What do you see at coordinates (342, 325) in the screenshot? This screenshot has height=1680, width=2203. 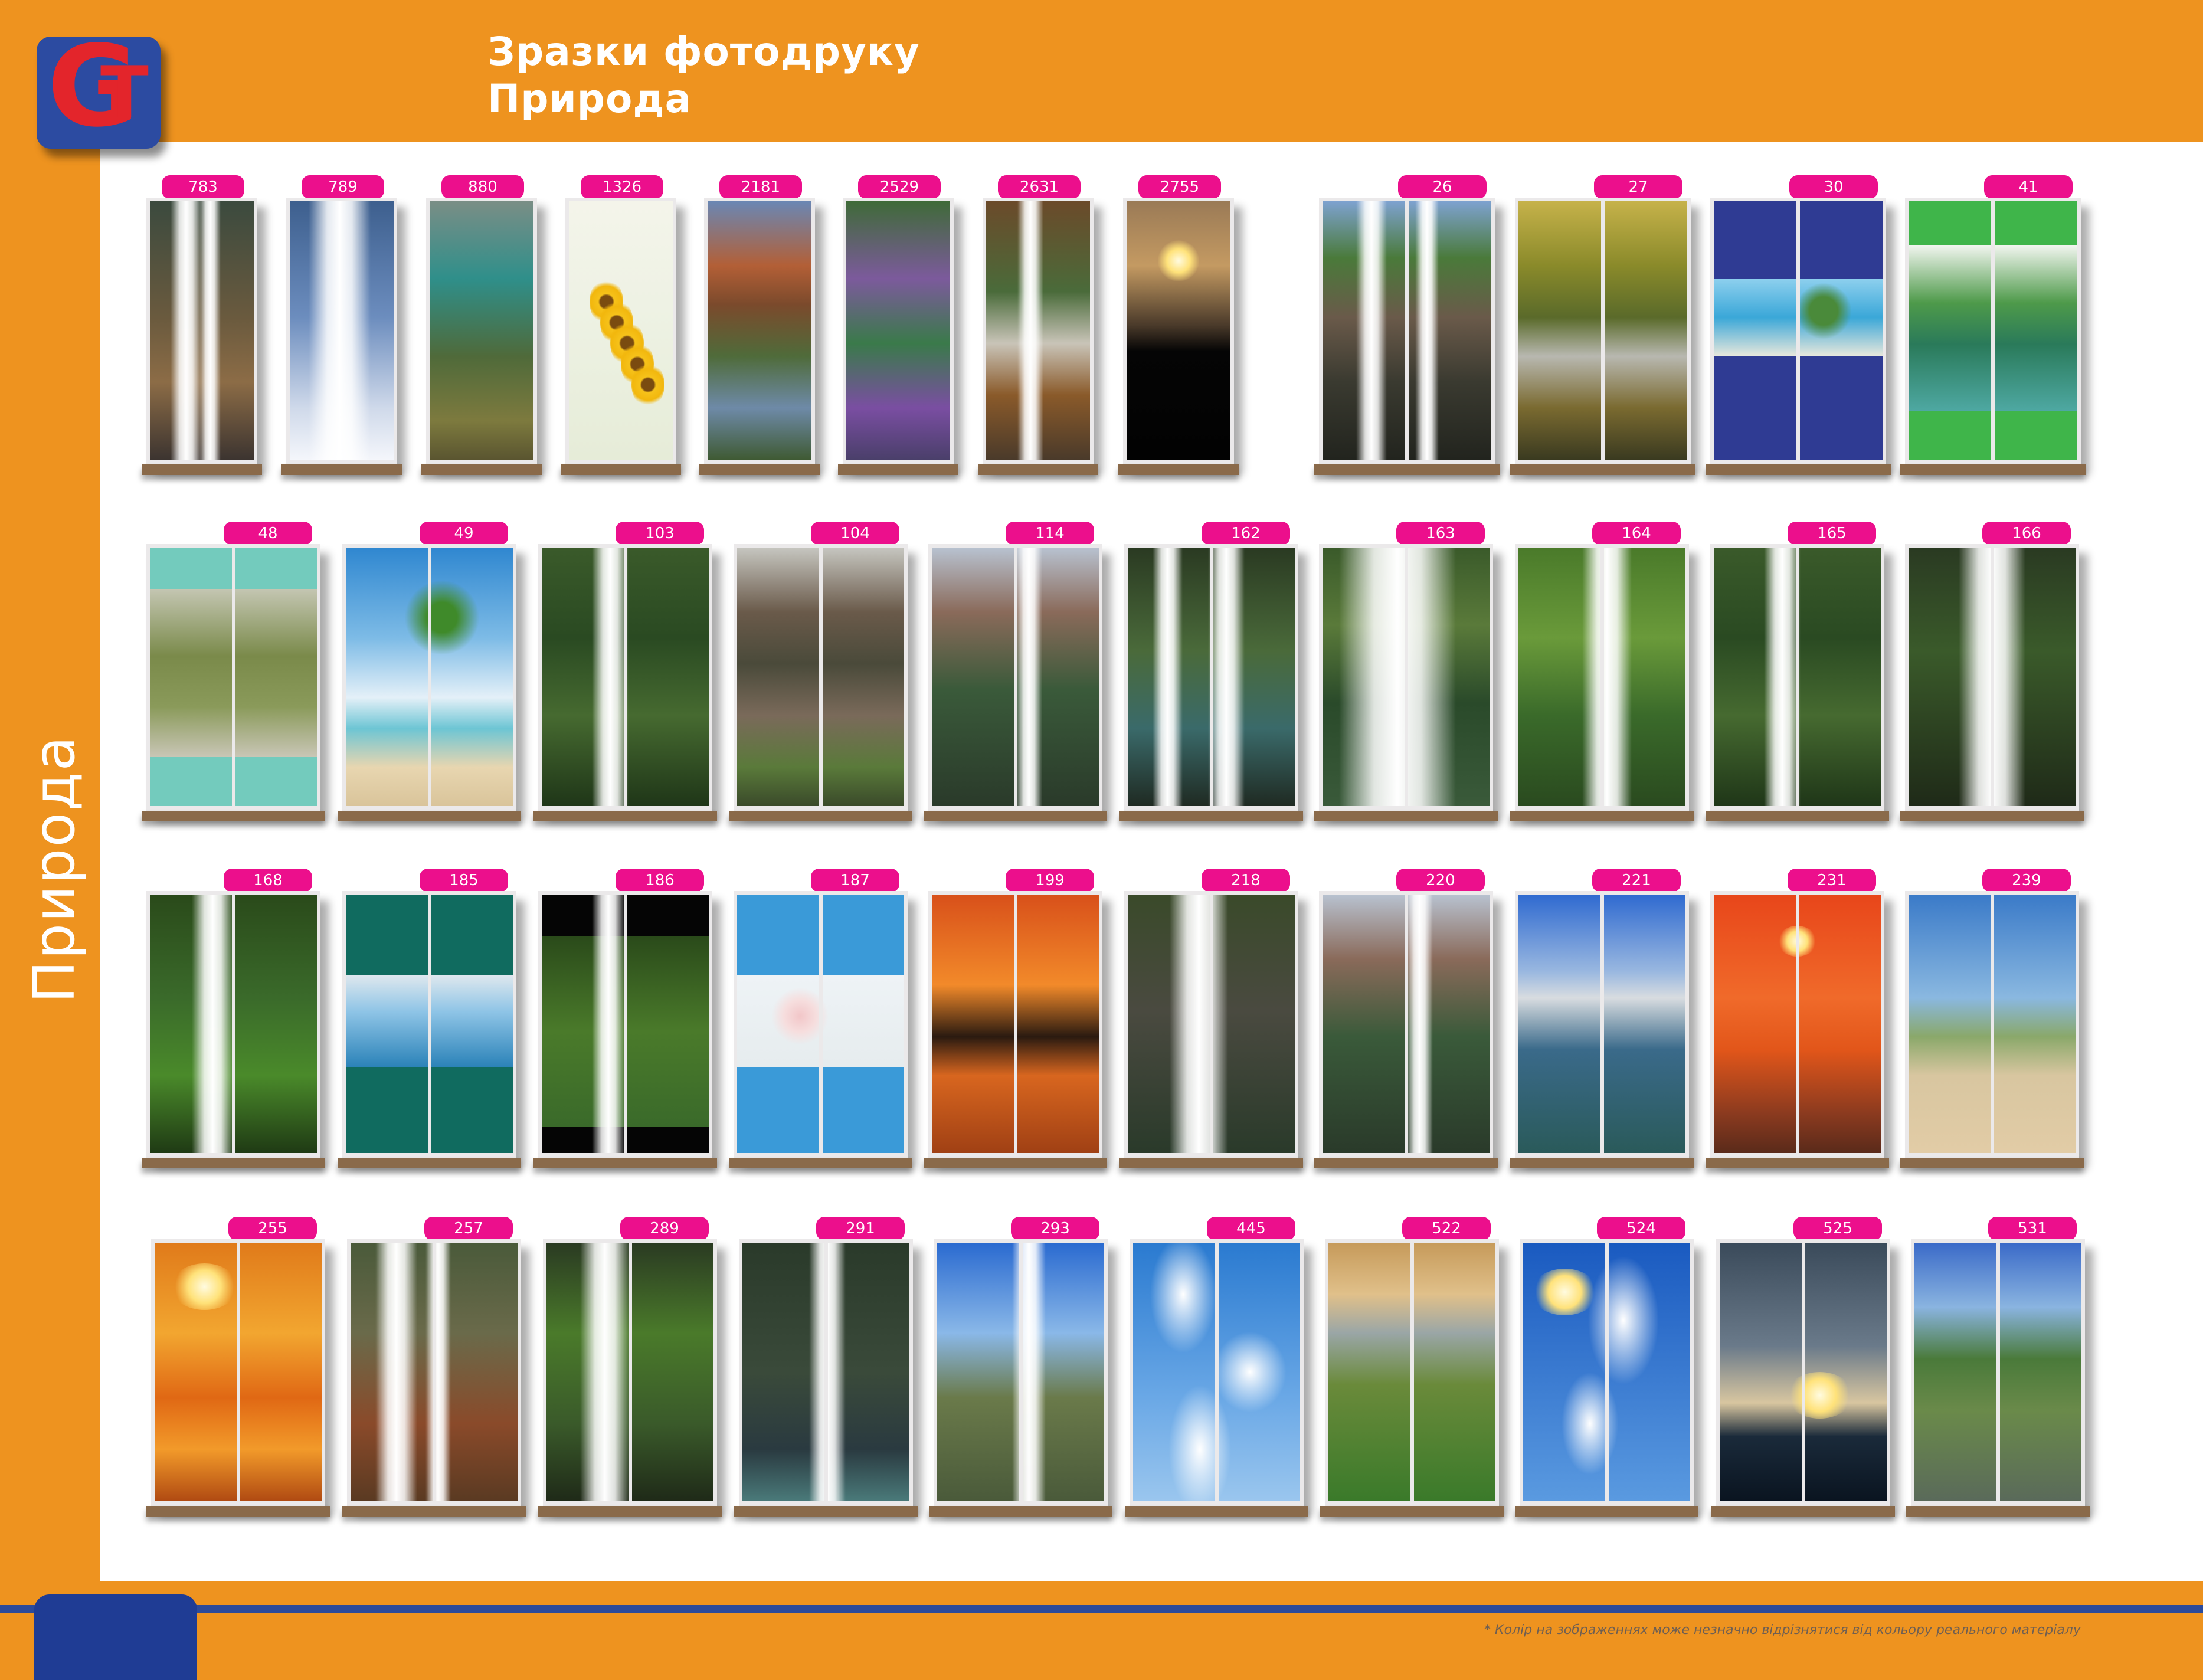 I see `wardrobe-sample: 789` at bounding box center [342, 325].